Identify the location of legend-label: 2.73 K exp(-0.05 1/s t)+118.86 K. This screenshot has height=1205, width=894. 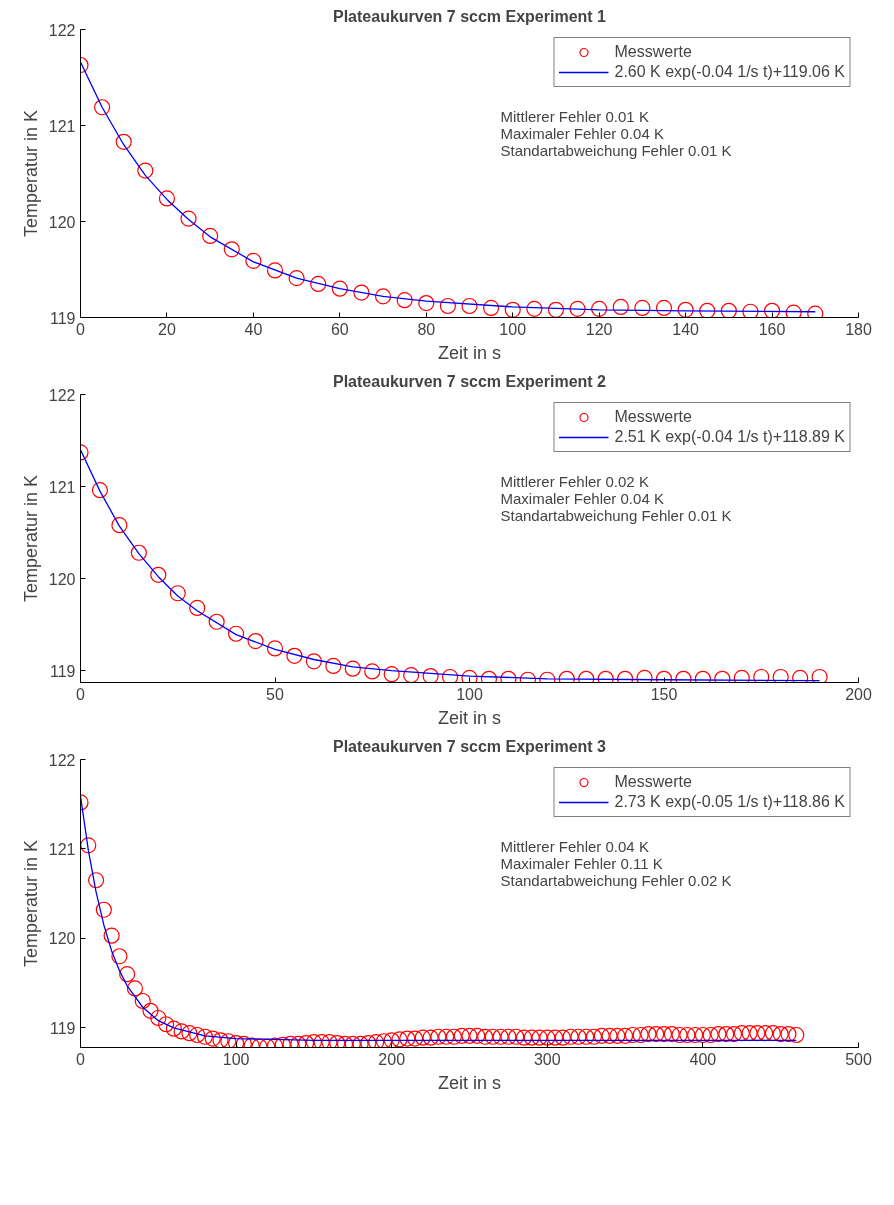
(729, 802).